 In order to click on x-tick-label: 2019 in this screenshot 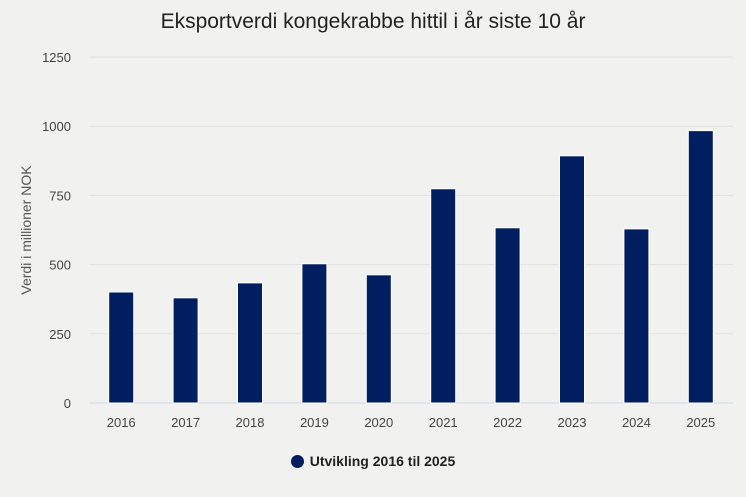, I will do `click(314, 422)`.